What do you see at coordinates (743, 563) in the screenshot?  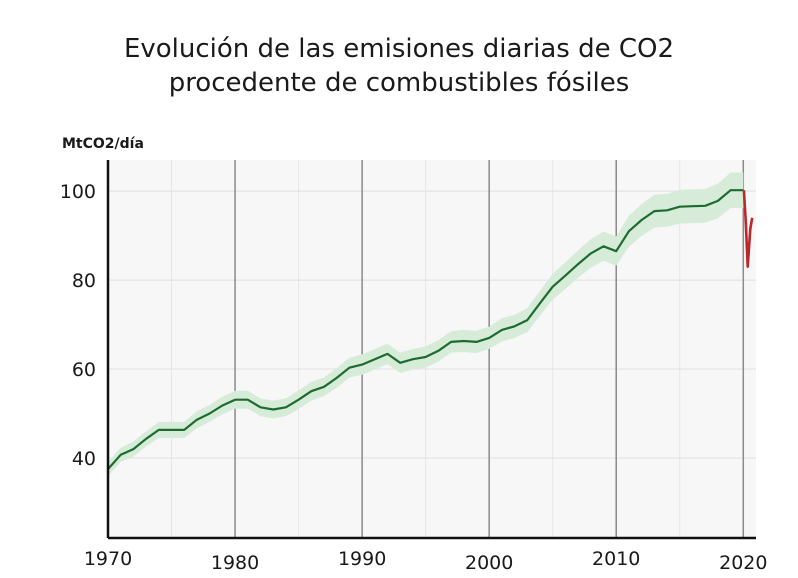 I see `x-tick-label: 2020` at bounding box center [743, 563].